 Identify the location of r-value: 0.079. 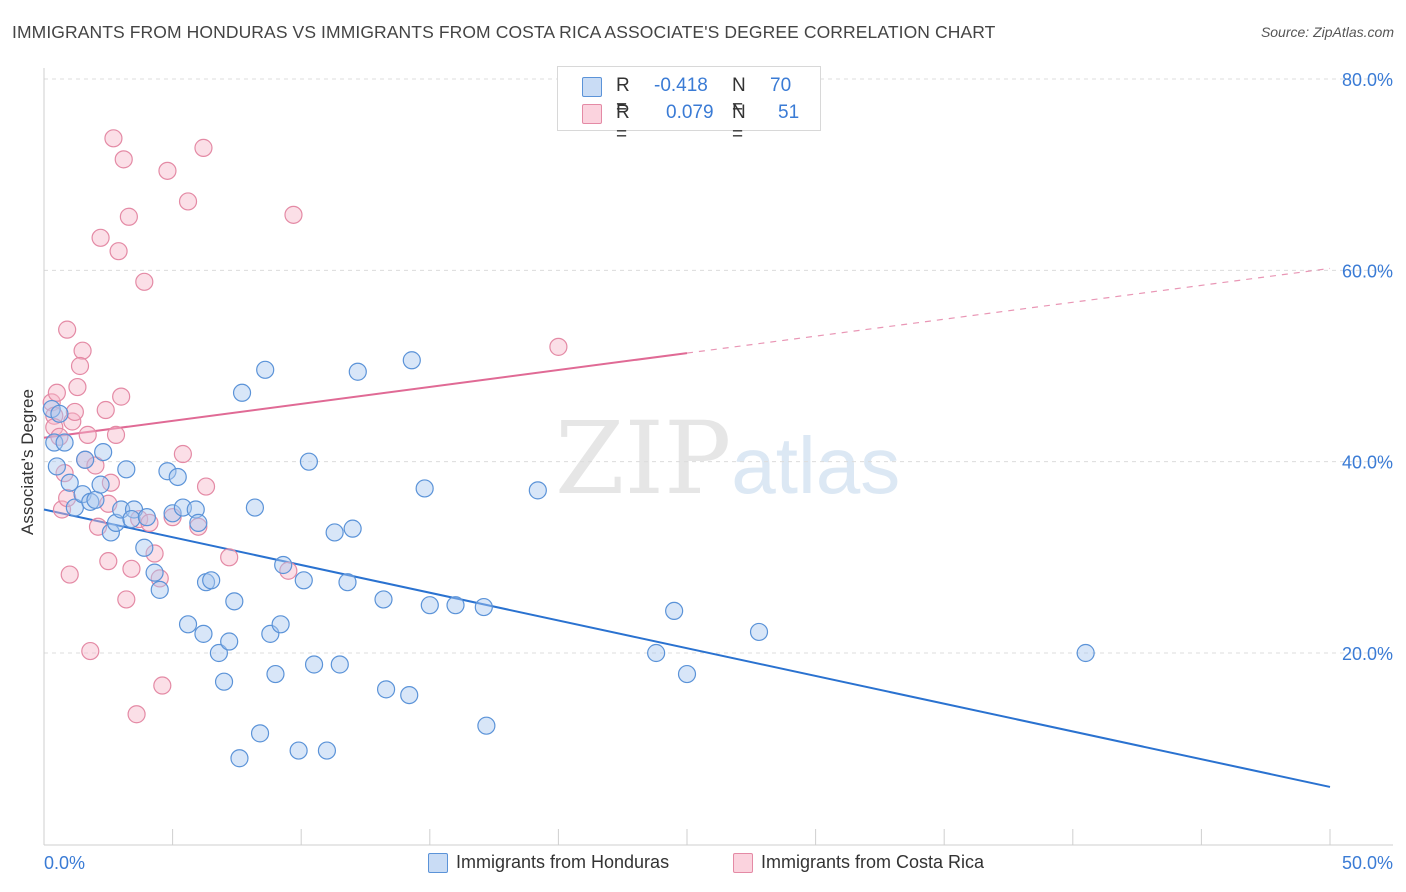
(690, 112).